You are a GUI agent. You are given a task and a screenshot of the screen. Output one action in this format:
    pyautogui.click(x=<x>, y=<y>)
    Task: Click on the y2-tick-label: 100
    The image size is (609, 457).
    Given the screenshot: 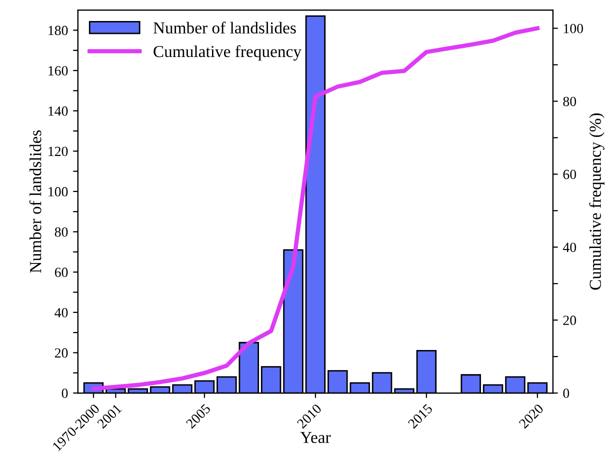 What is the action you would take?
    pyautogui.click(x=573, y=29)
    